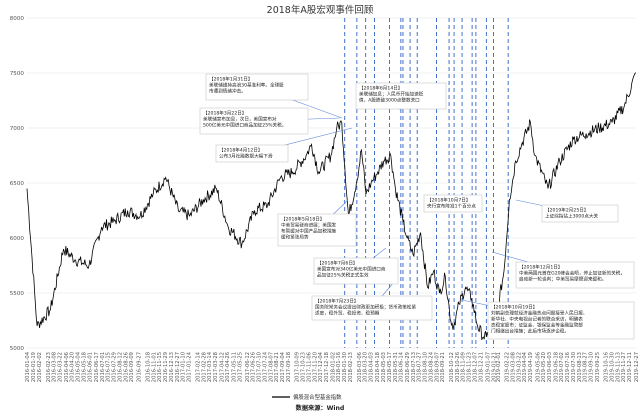 Image resolution: width=640 pixels, height=416 pixels. I want to click on annotation-text: 适度，稳外贸、稳投资、稳预期, so click(347, 313).